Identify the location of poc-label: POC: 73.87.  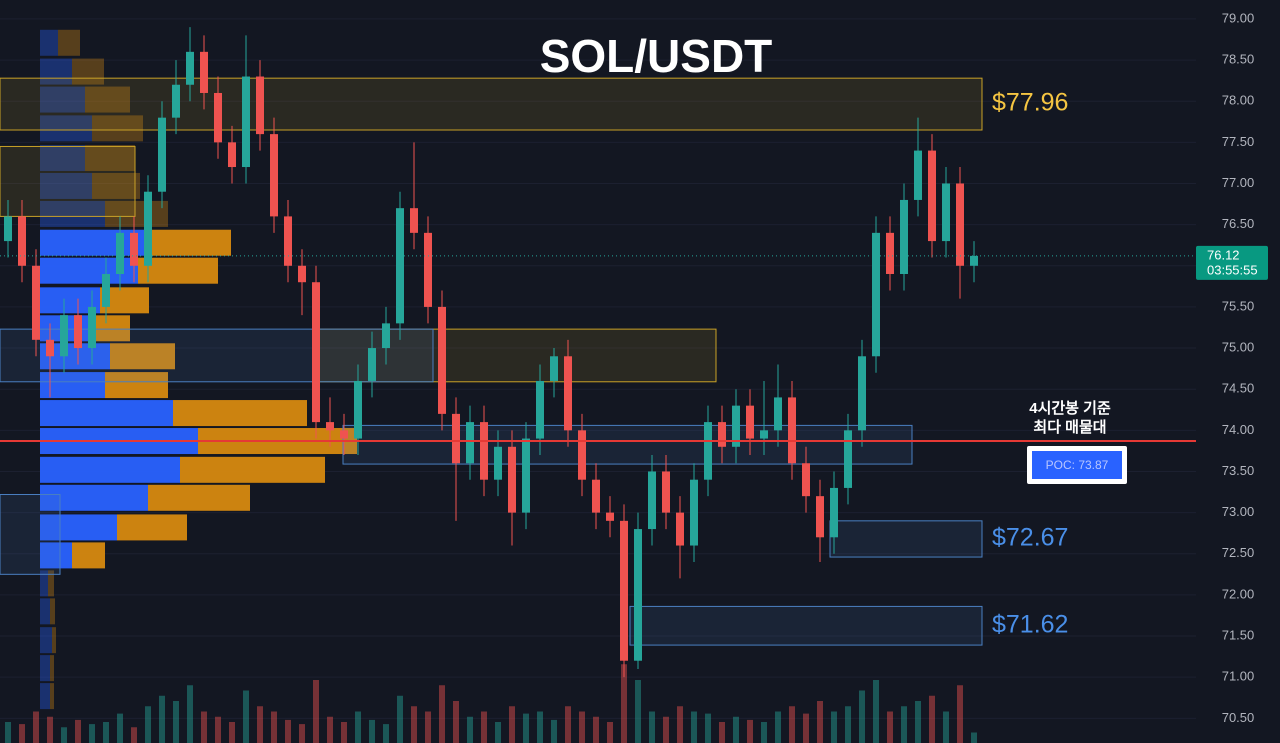
(1077, 465).